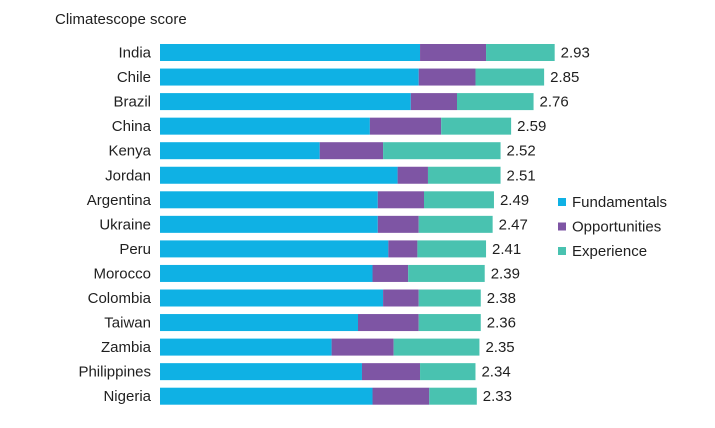 The width and height of the screenshot is (715, 428). What do you see at coordinates (575, 53) in the screenshot?
I see `value-label-india: 2.93` at bounding box center [575, 53].